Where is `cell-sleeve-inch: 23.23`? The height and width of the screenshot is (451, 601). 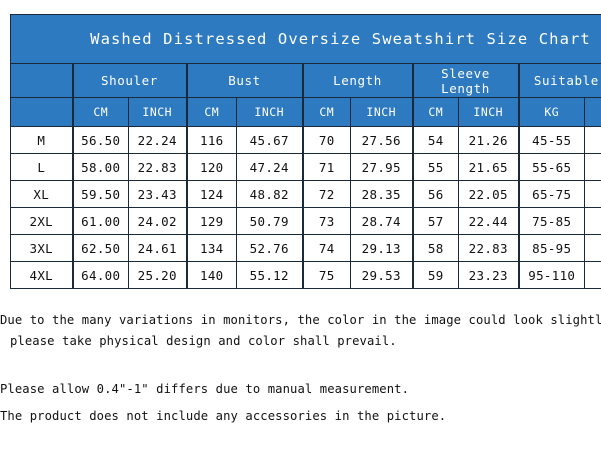
cell-sleeve-inch: 23.23 is located at coordinates (488, 275).